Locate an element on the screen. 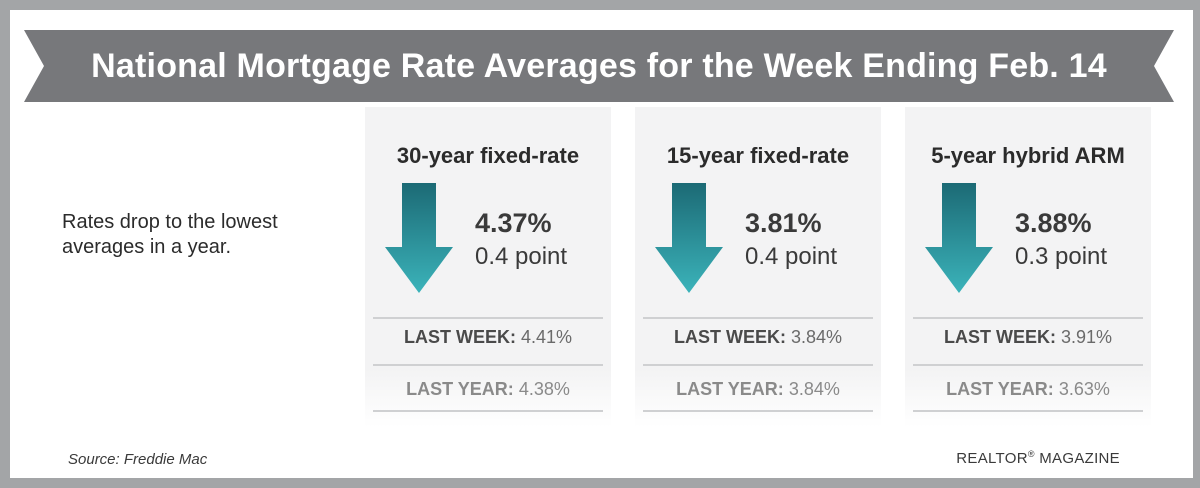  brand-logo: REALTOR® MAGAZINE is located at coordinates (1038, 458).